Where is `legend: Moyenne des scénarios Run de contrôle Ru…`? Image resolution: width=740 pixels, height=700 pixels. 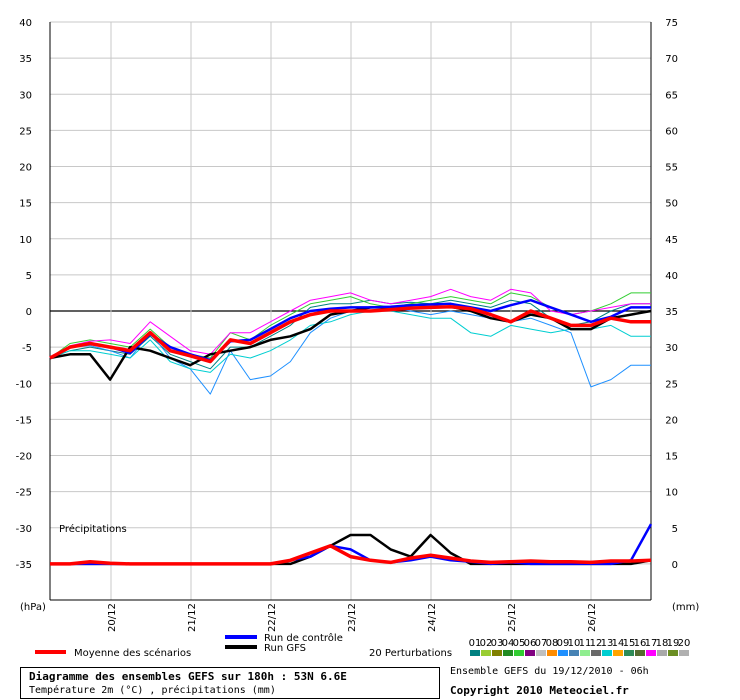
legend: Moyenne des scénarios Run de contrôle Ru… is located at coordinates (362, 645).